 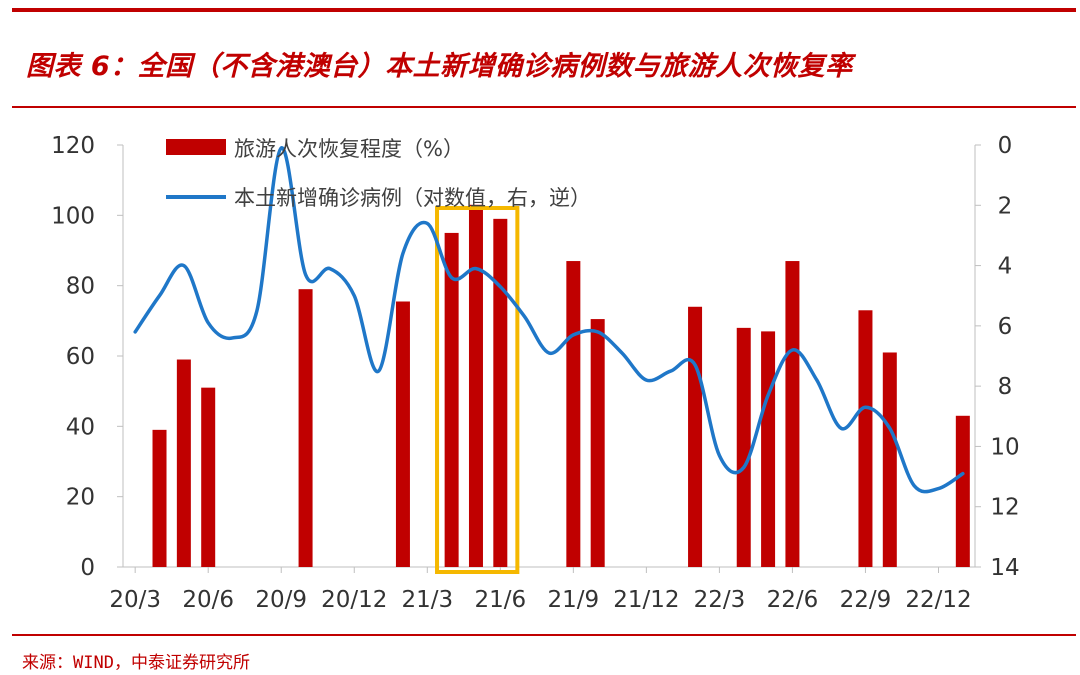 What do you see at coordinates (544, 635) in the screenshot?
I see `bottom-rule` at bounding box center [544, 635].